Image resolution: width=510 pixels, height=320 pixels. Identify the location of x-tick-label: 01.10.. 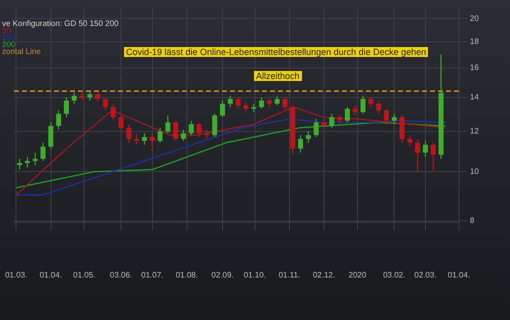
(255, 275).